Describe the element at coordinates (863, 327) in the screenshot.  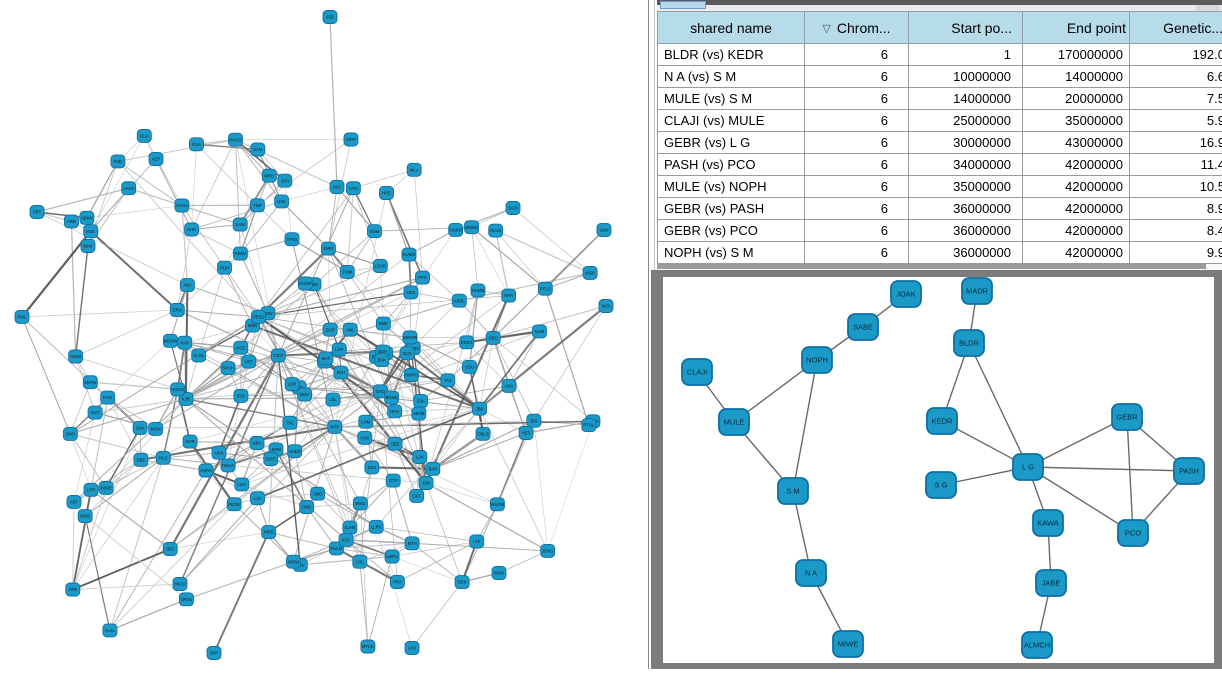
I see `network-node-sabe: SABE` at that location.